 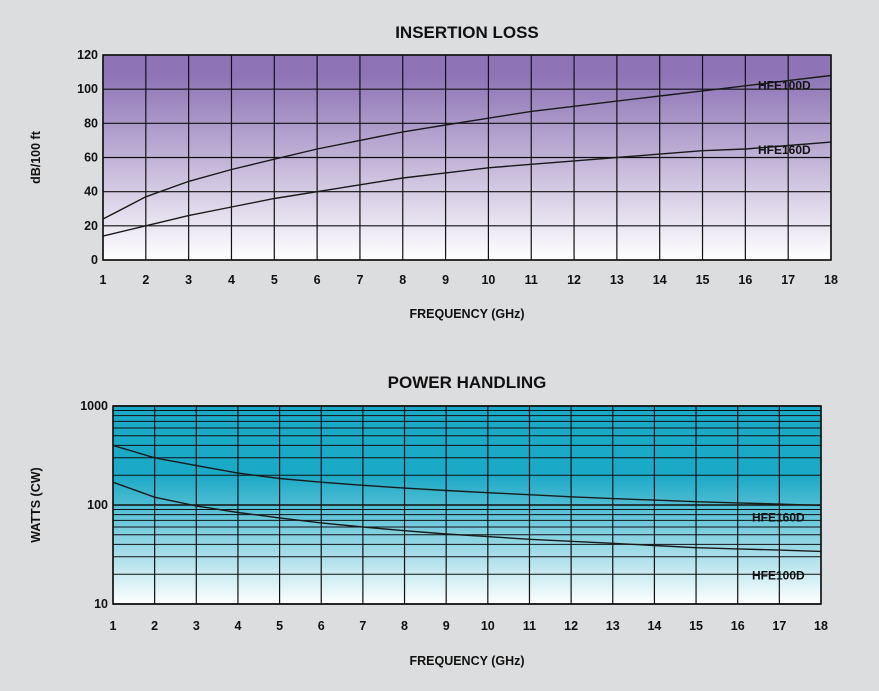 What do you see at coordinates (91, 226) in the screenshot?
I see `y-tick-label: 20` at bounding box center [91, 226].